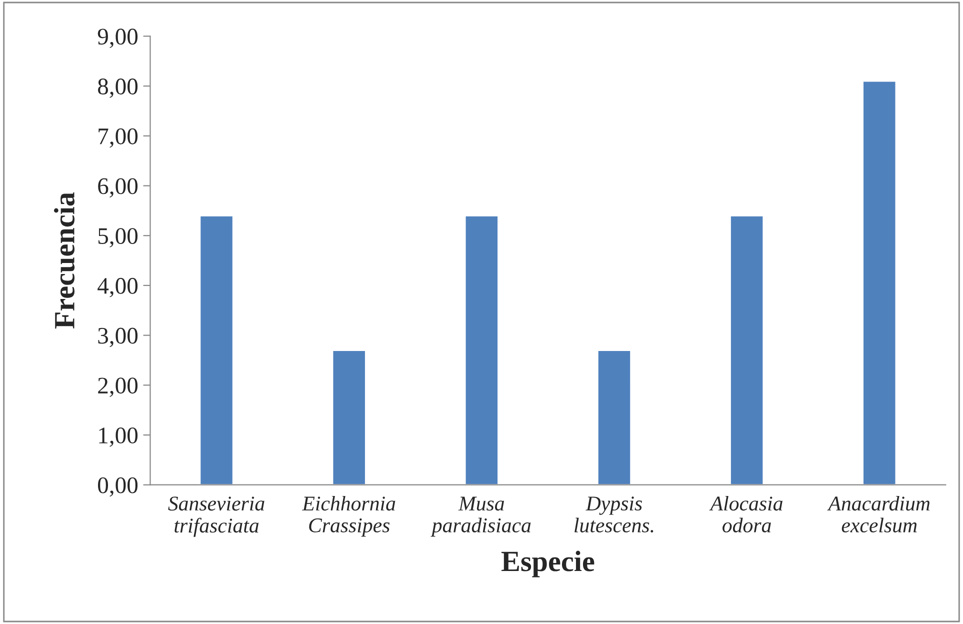 The image size is (963, 624). Describe the element at coordinates (118, 238) in the screenshot. I see `y-tick-label: 5,00` at that location.